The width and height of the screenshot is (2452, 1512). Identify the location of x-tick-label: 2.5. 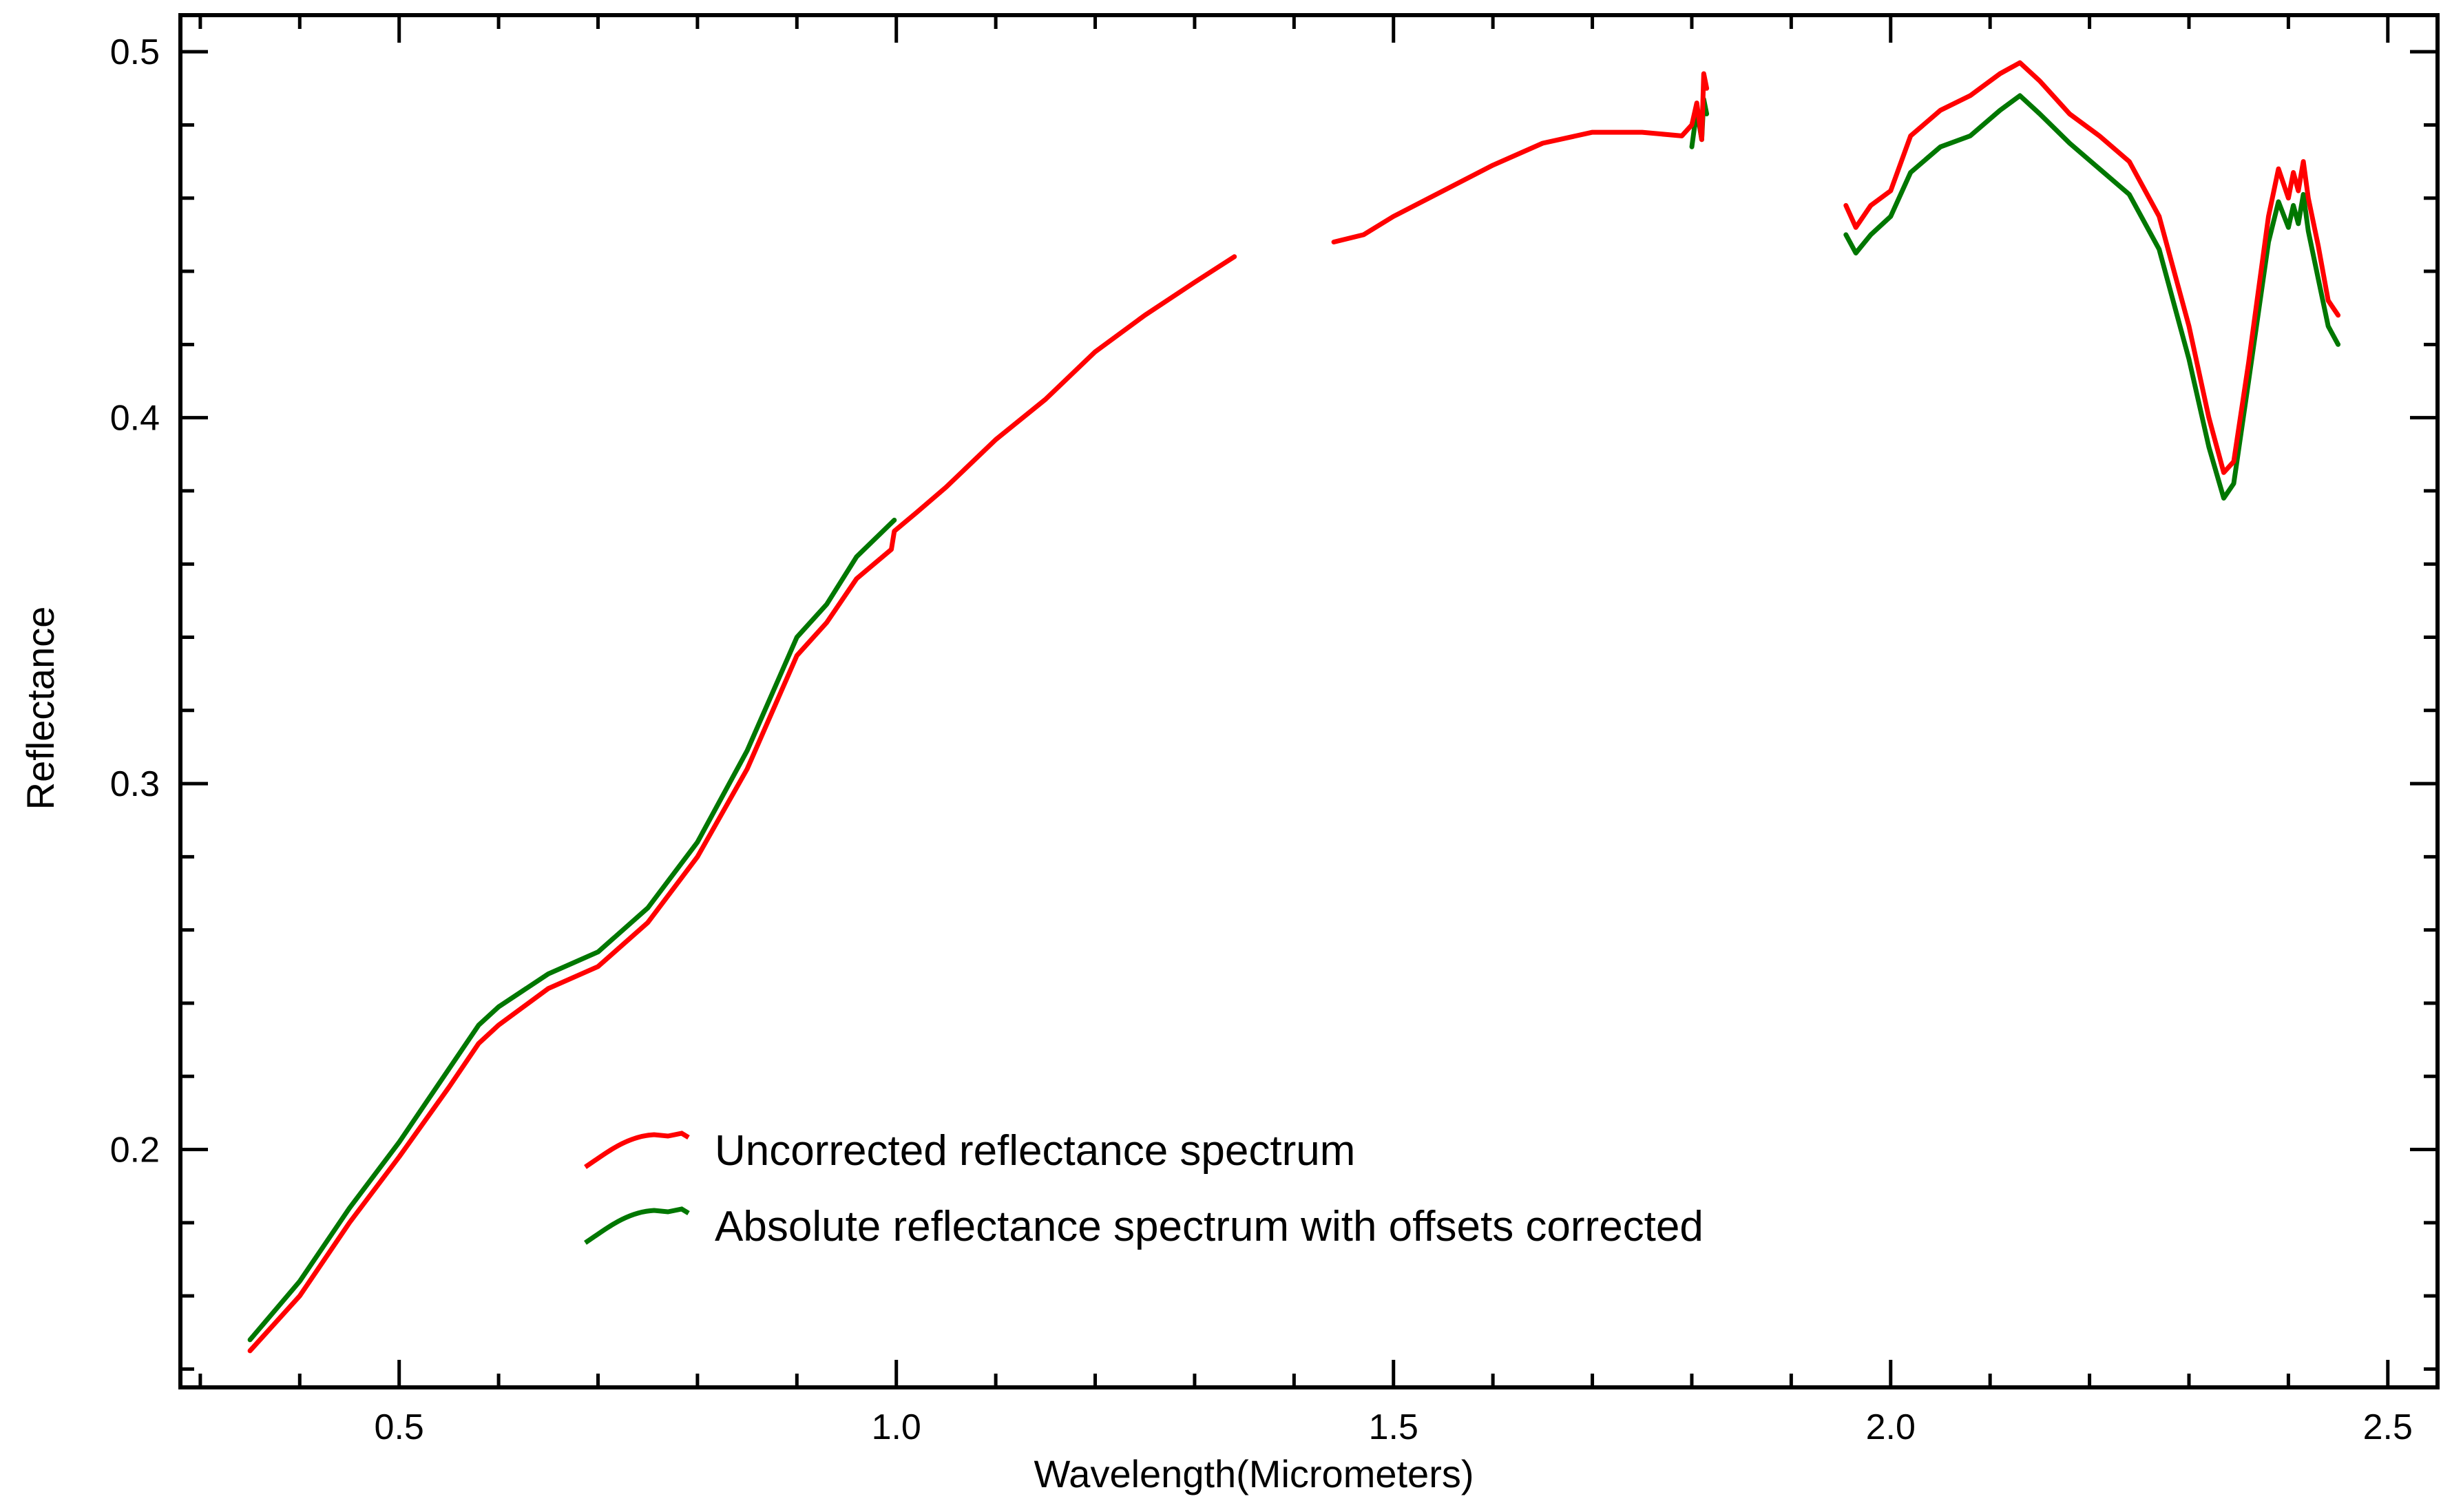
(2388, 1427).